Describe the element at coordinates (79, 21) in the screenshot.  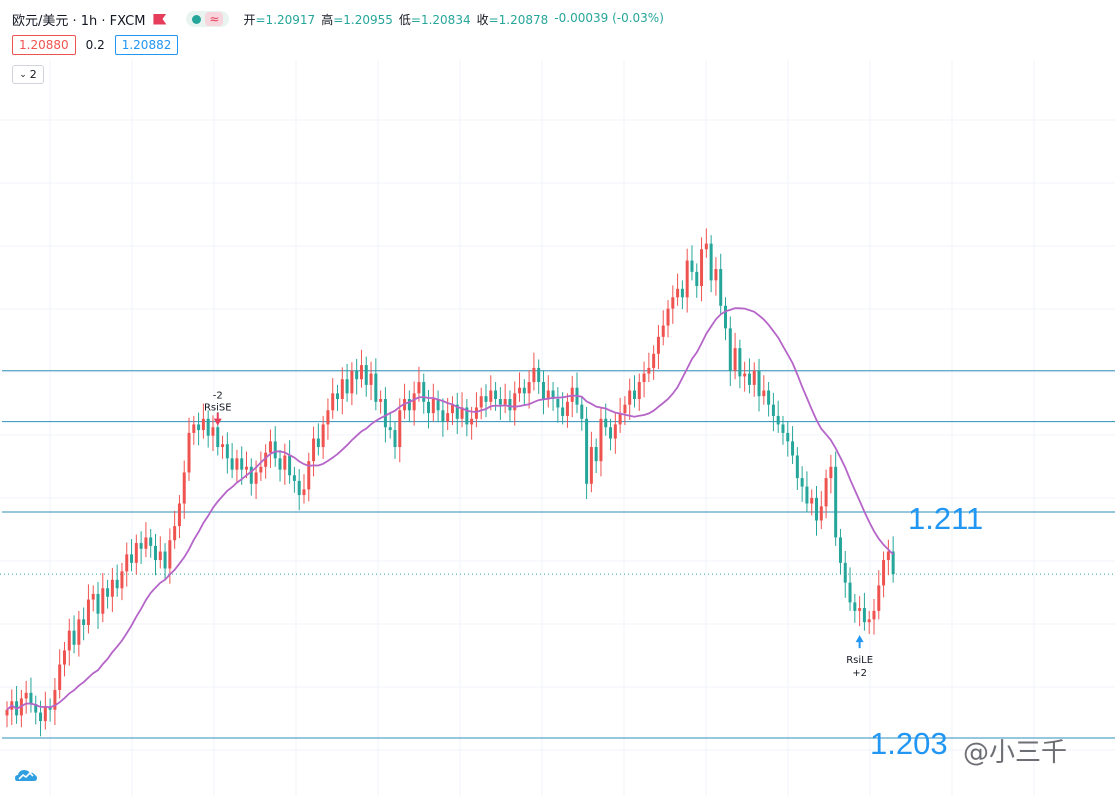
I see `symbol-title: 欧元/美元 · 1h · FXCM` at that location.